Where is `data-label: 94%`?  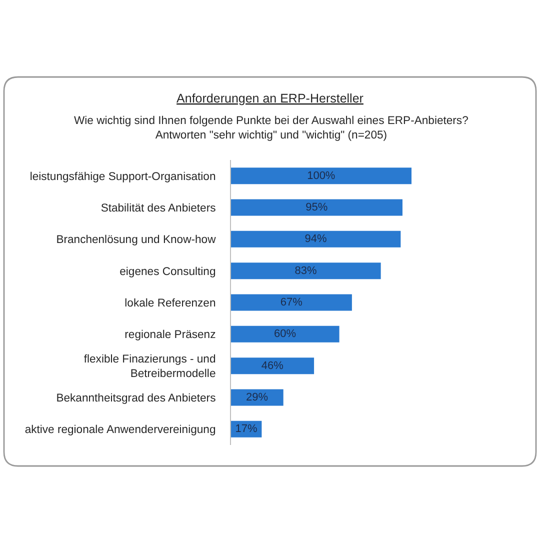
data-label: 94% is located at coordinates (315, 239).